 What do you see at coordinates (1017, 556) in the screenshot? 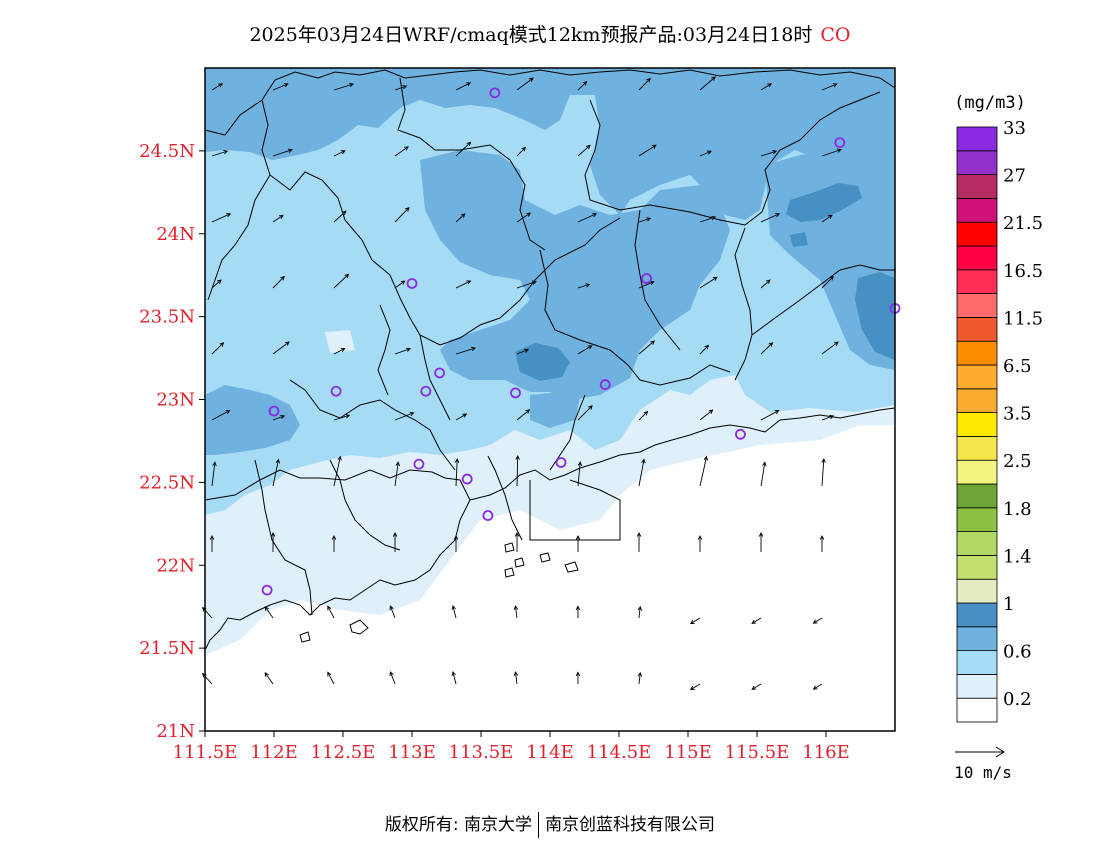
I see `legend-label: 1.4` at bounding box center [1017, 556].